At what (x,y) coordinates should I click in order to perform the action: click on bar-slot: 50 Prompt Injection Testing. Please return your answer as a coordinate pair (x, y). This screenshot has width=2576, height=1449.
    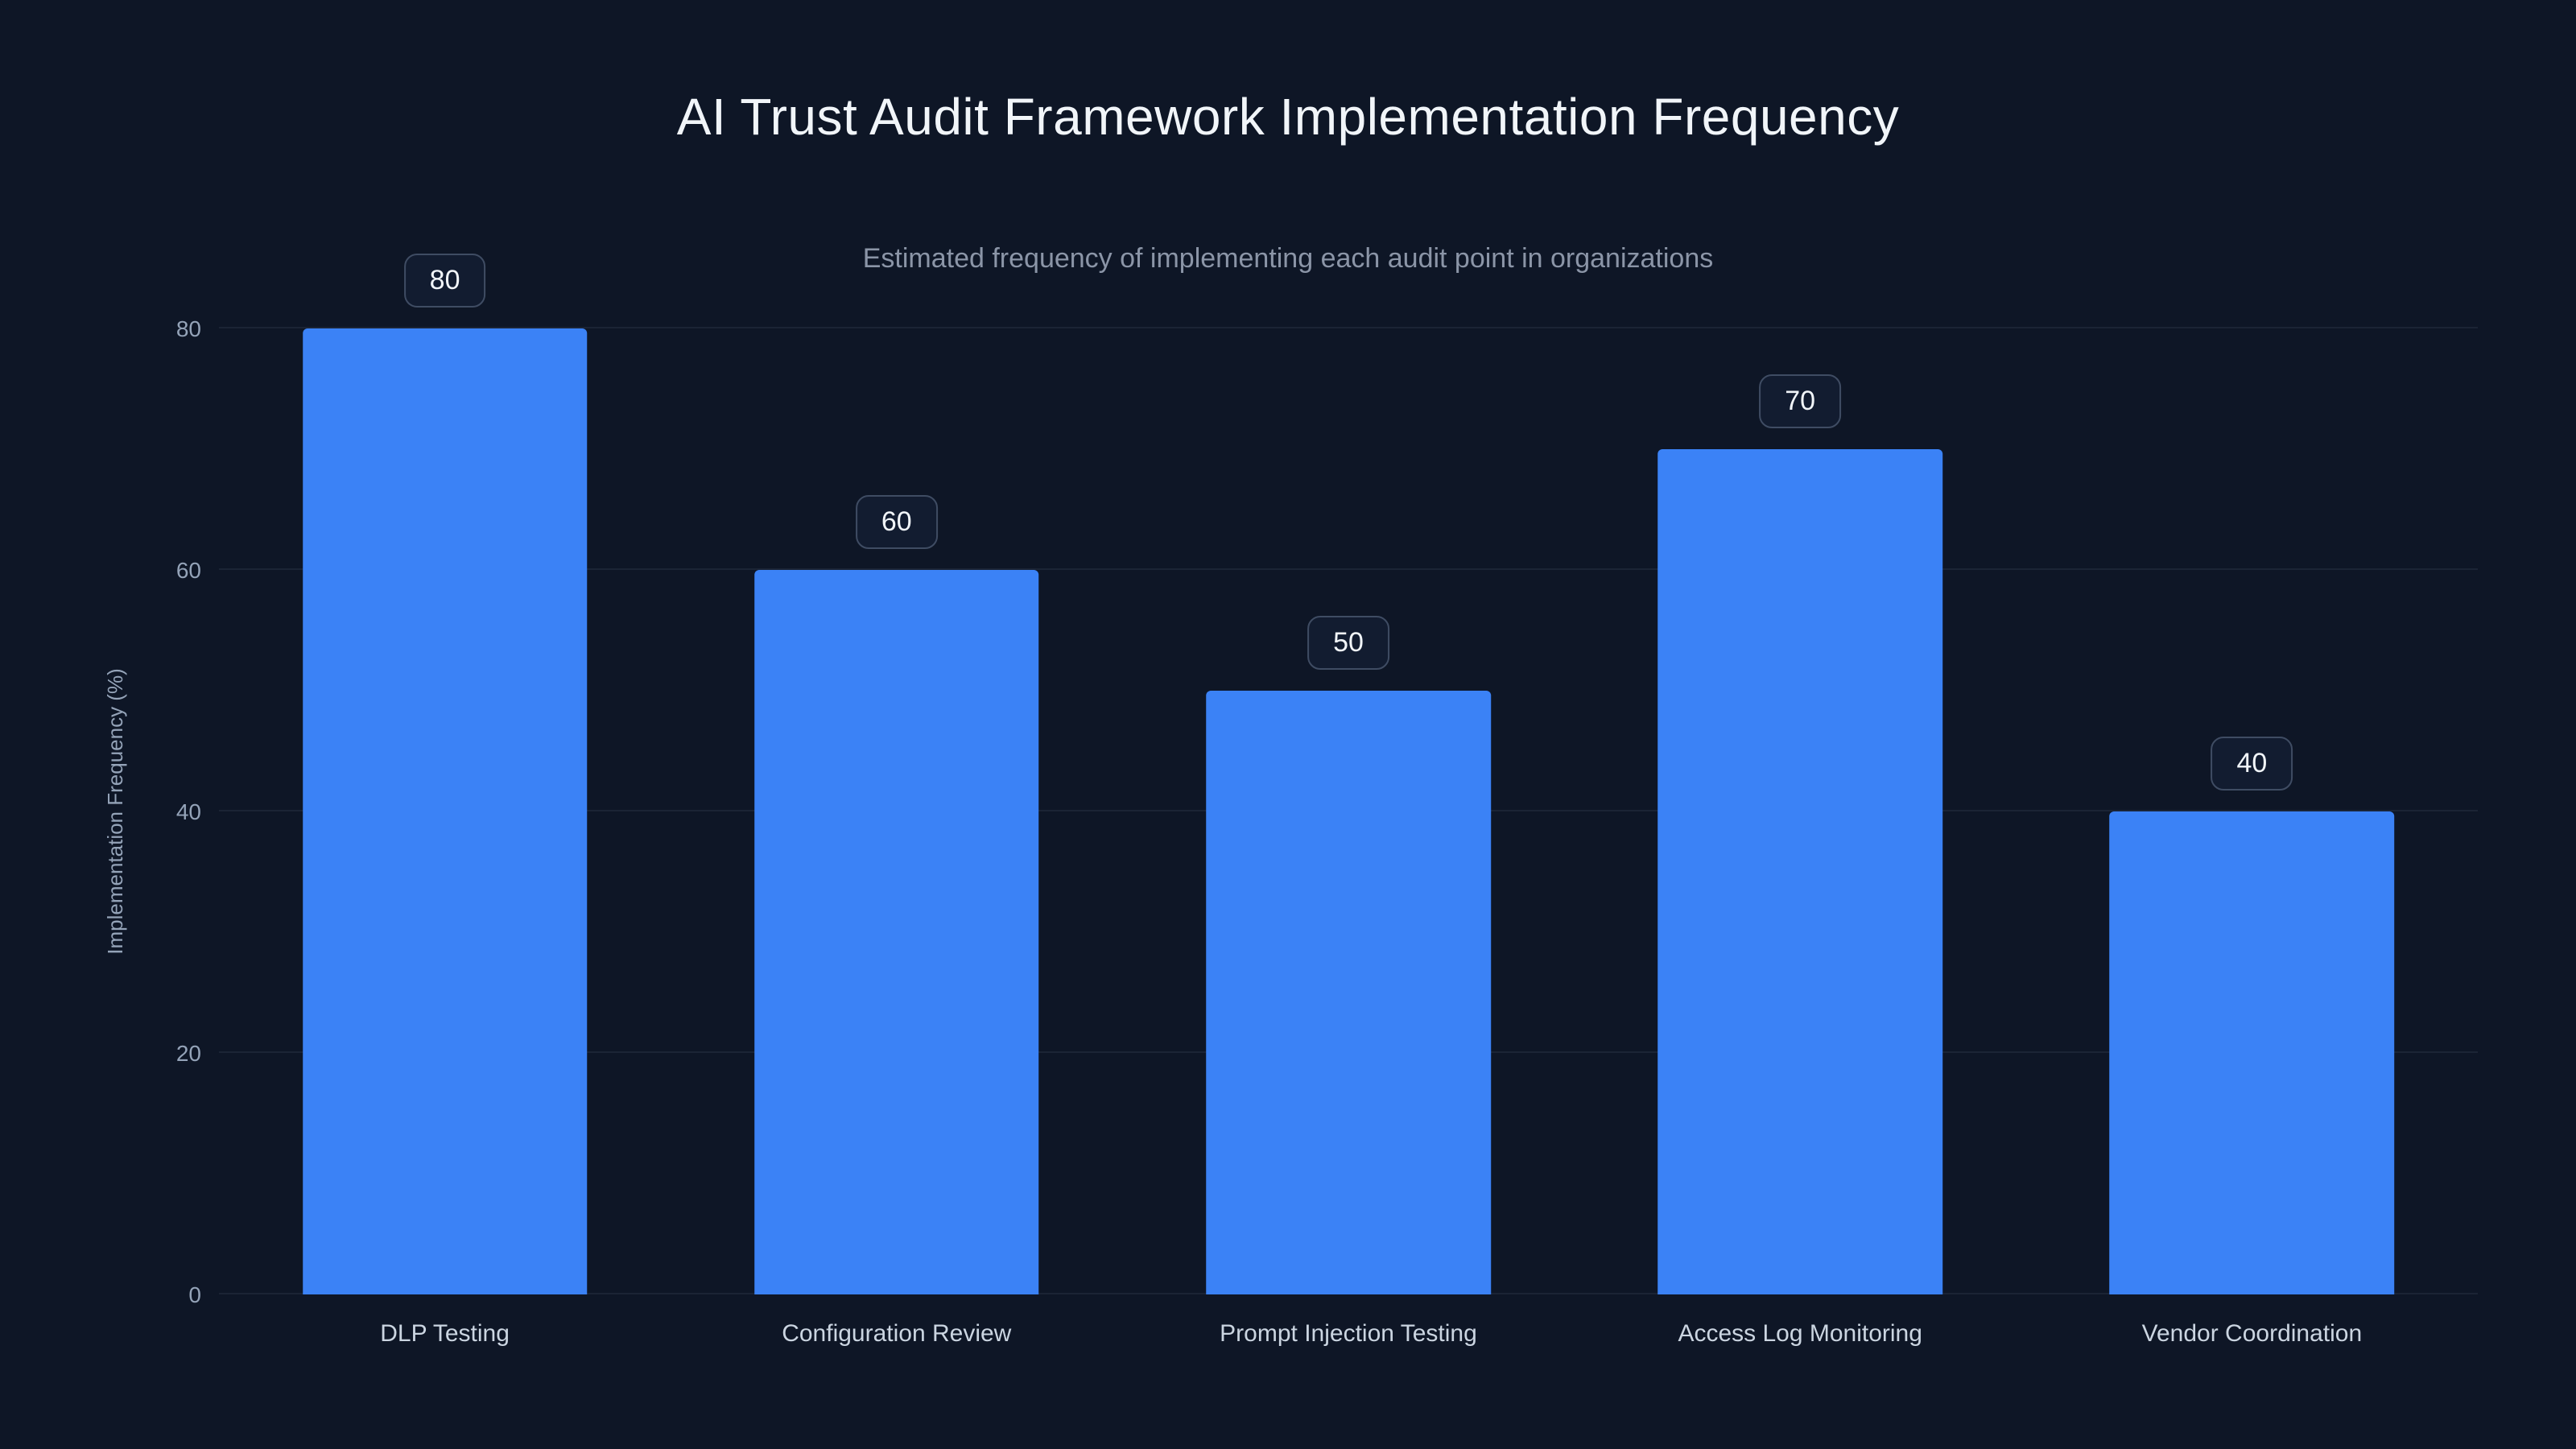
    Looking at the image, I should click on (1348, 837).